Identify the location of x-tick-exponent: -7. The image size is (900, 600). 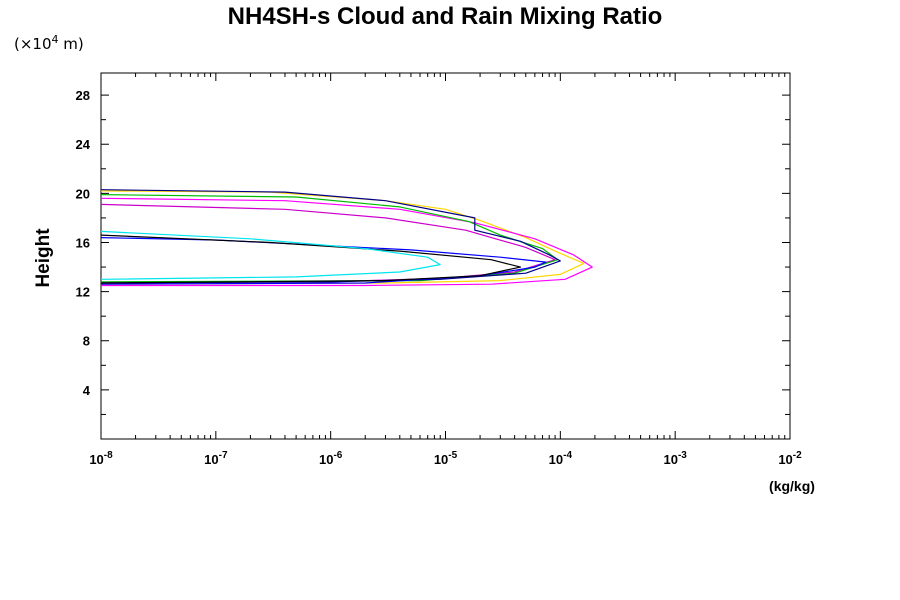
(223, 455).